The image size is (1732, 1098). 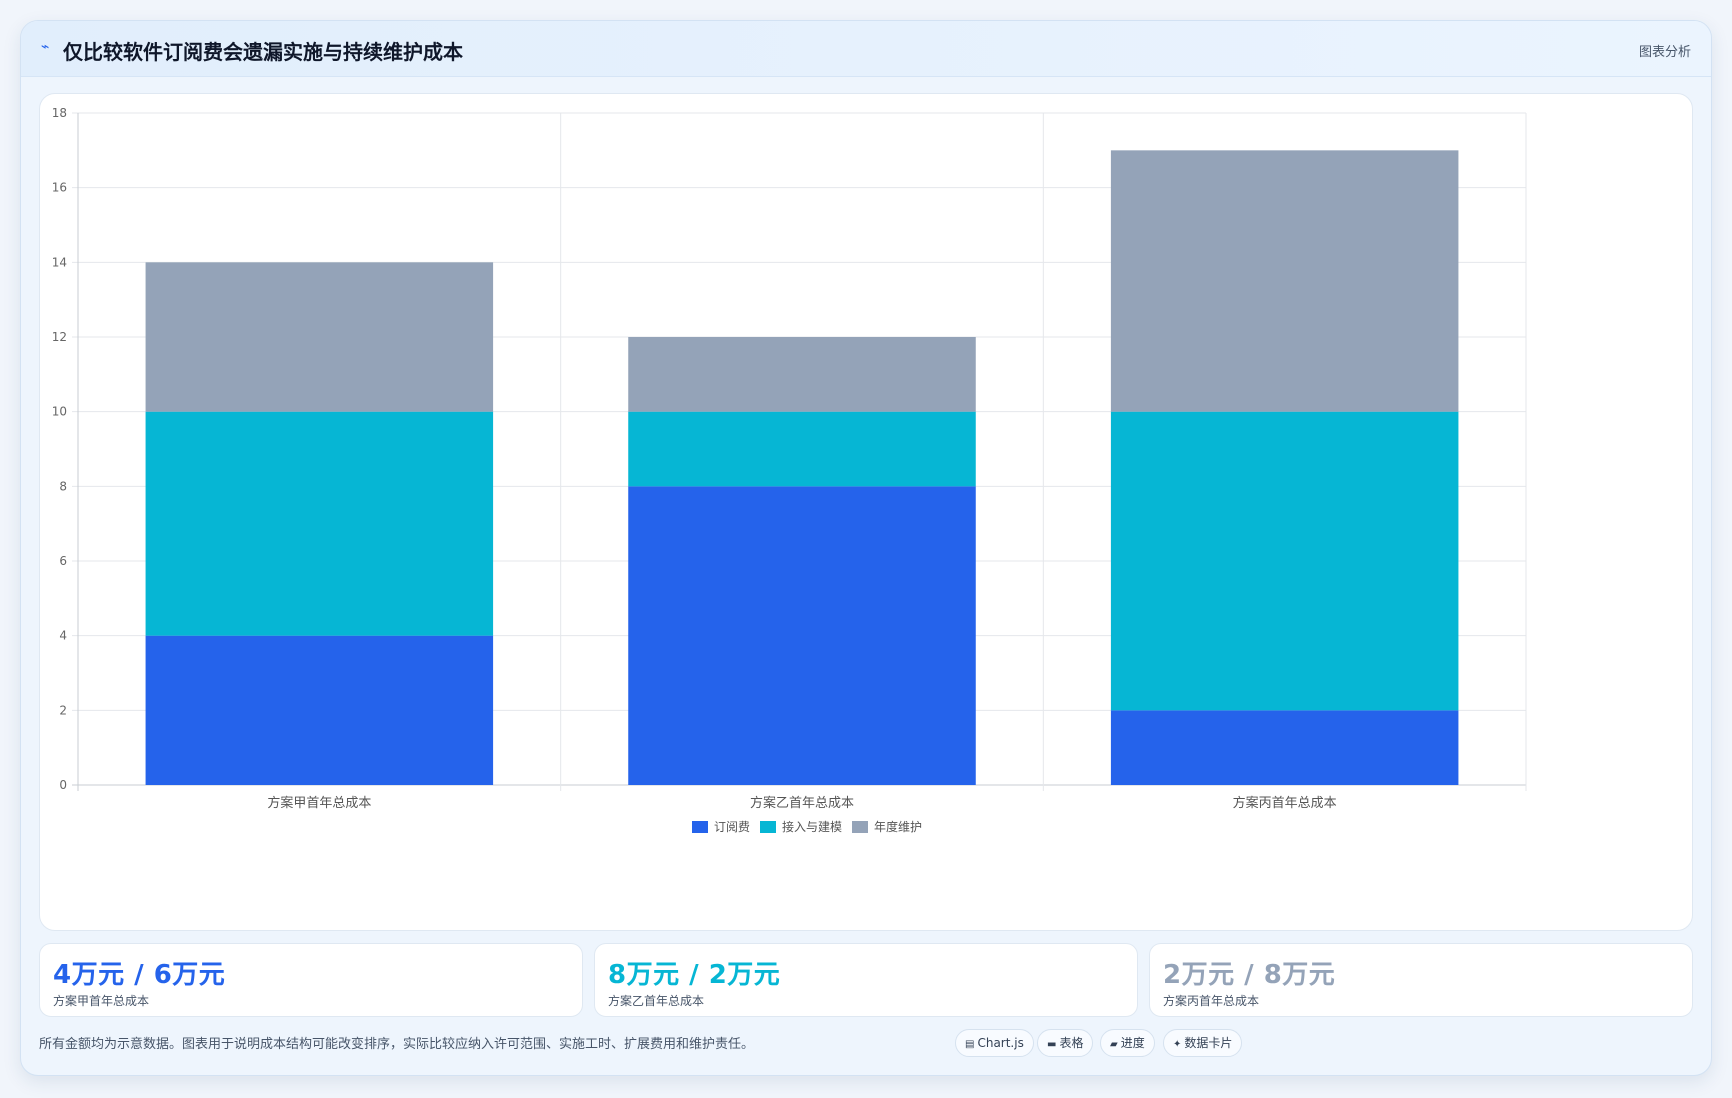 What do you see at coordinates (1211, 1001) in the screenshot?
I see `stat-label: 方案丙首年总成本` at bounding box center [1211, 1001].